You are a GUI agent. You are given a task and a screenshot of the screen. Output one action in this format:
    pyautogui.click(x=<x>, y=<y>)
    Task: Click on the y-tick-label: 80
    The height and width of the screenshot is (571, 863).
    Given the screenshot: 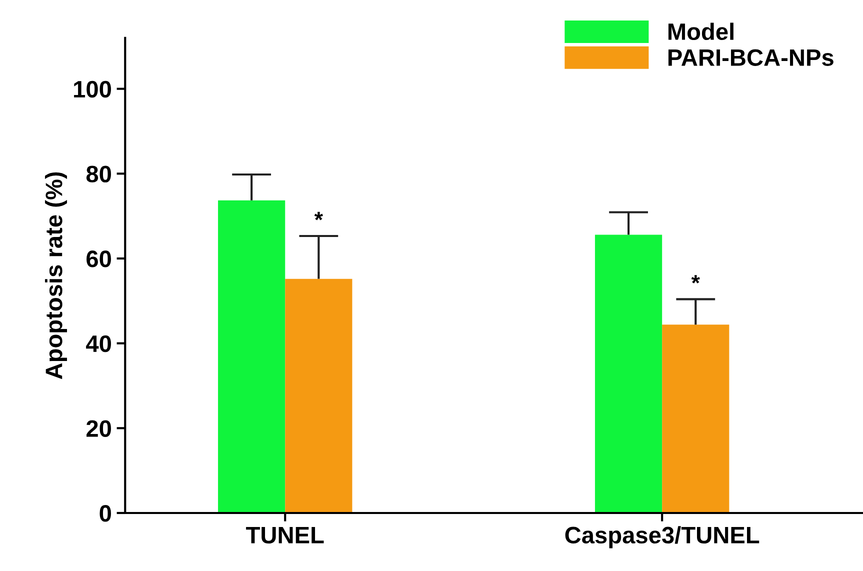 What is the action you would take?
    pyautogui.click(x=98, y=174)
    